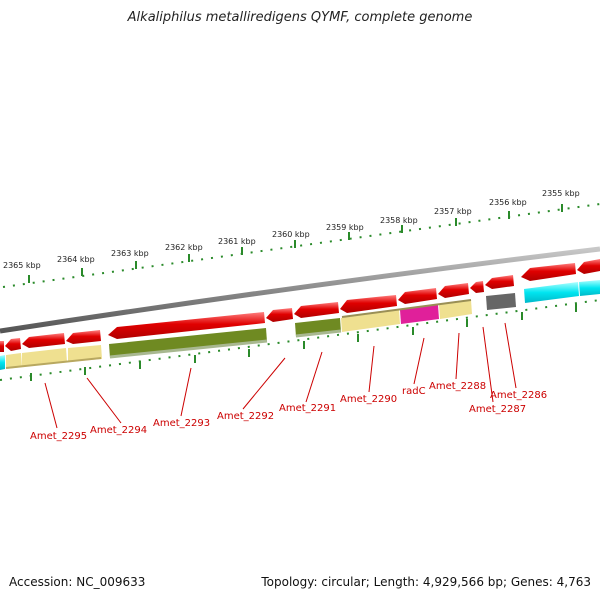 The height and width of the screenshot is (600, 600). I want to click on ruler-label: 2357 kbp, so click(453, 211).